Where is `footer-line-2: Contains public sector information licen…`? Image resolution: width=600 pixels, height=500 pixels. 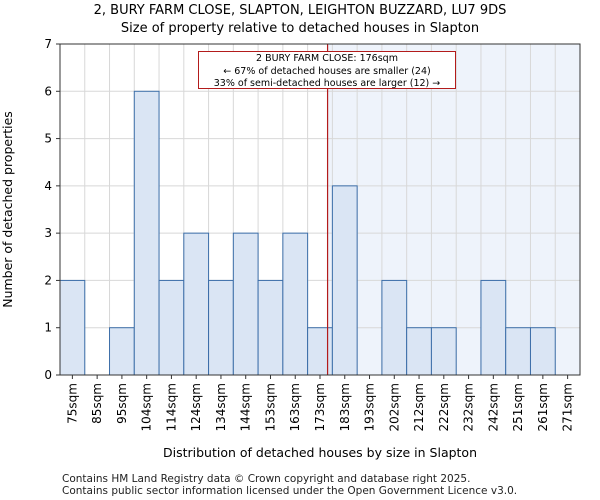
footer-line-2: Contains public sector information licen… is located at coordinates (290, 491).